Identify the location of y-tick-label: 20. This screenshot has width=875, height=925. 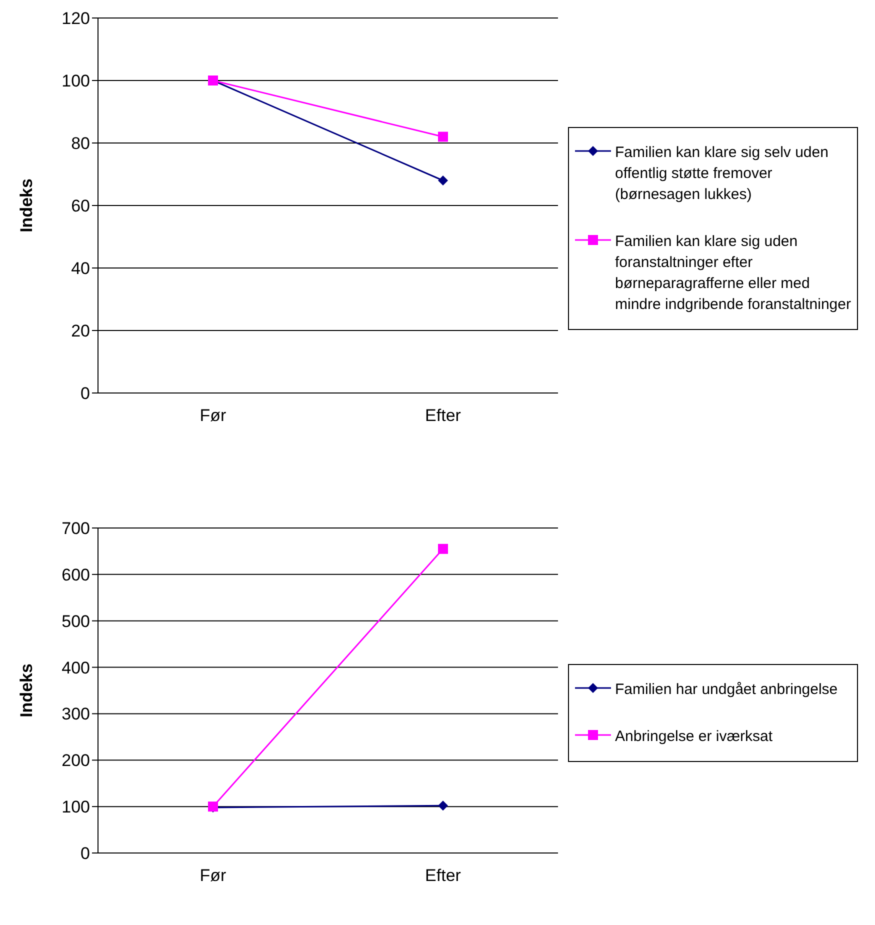
(80, 331).